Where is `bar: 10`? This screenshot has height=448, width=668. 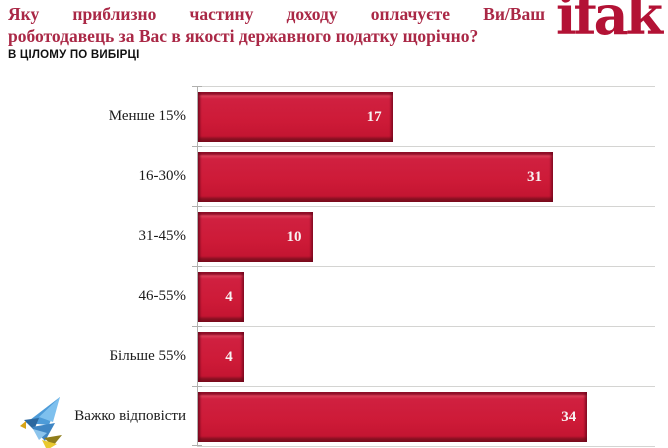 bar: 10 is located at coordinates (255, 237).